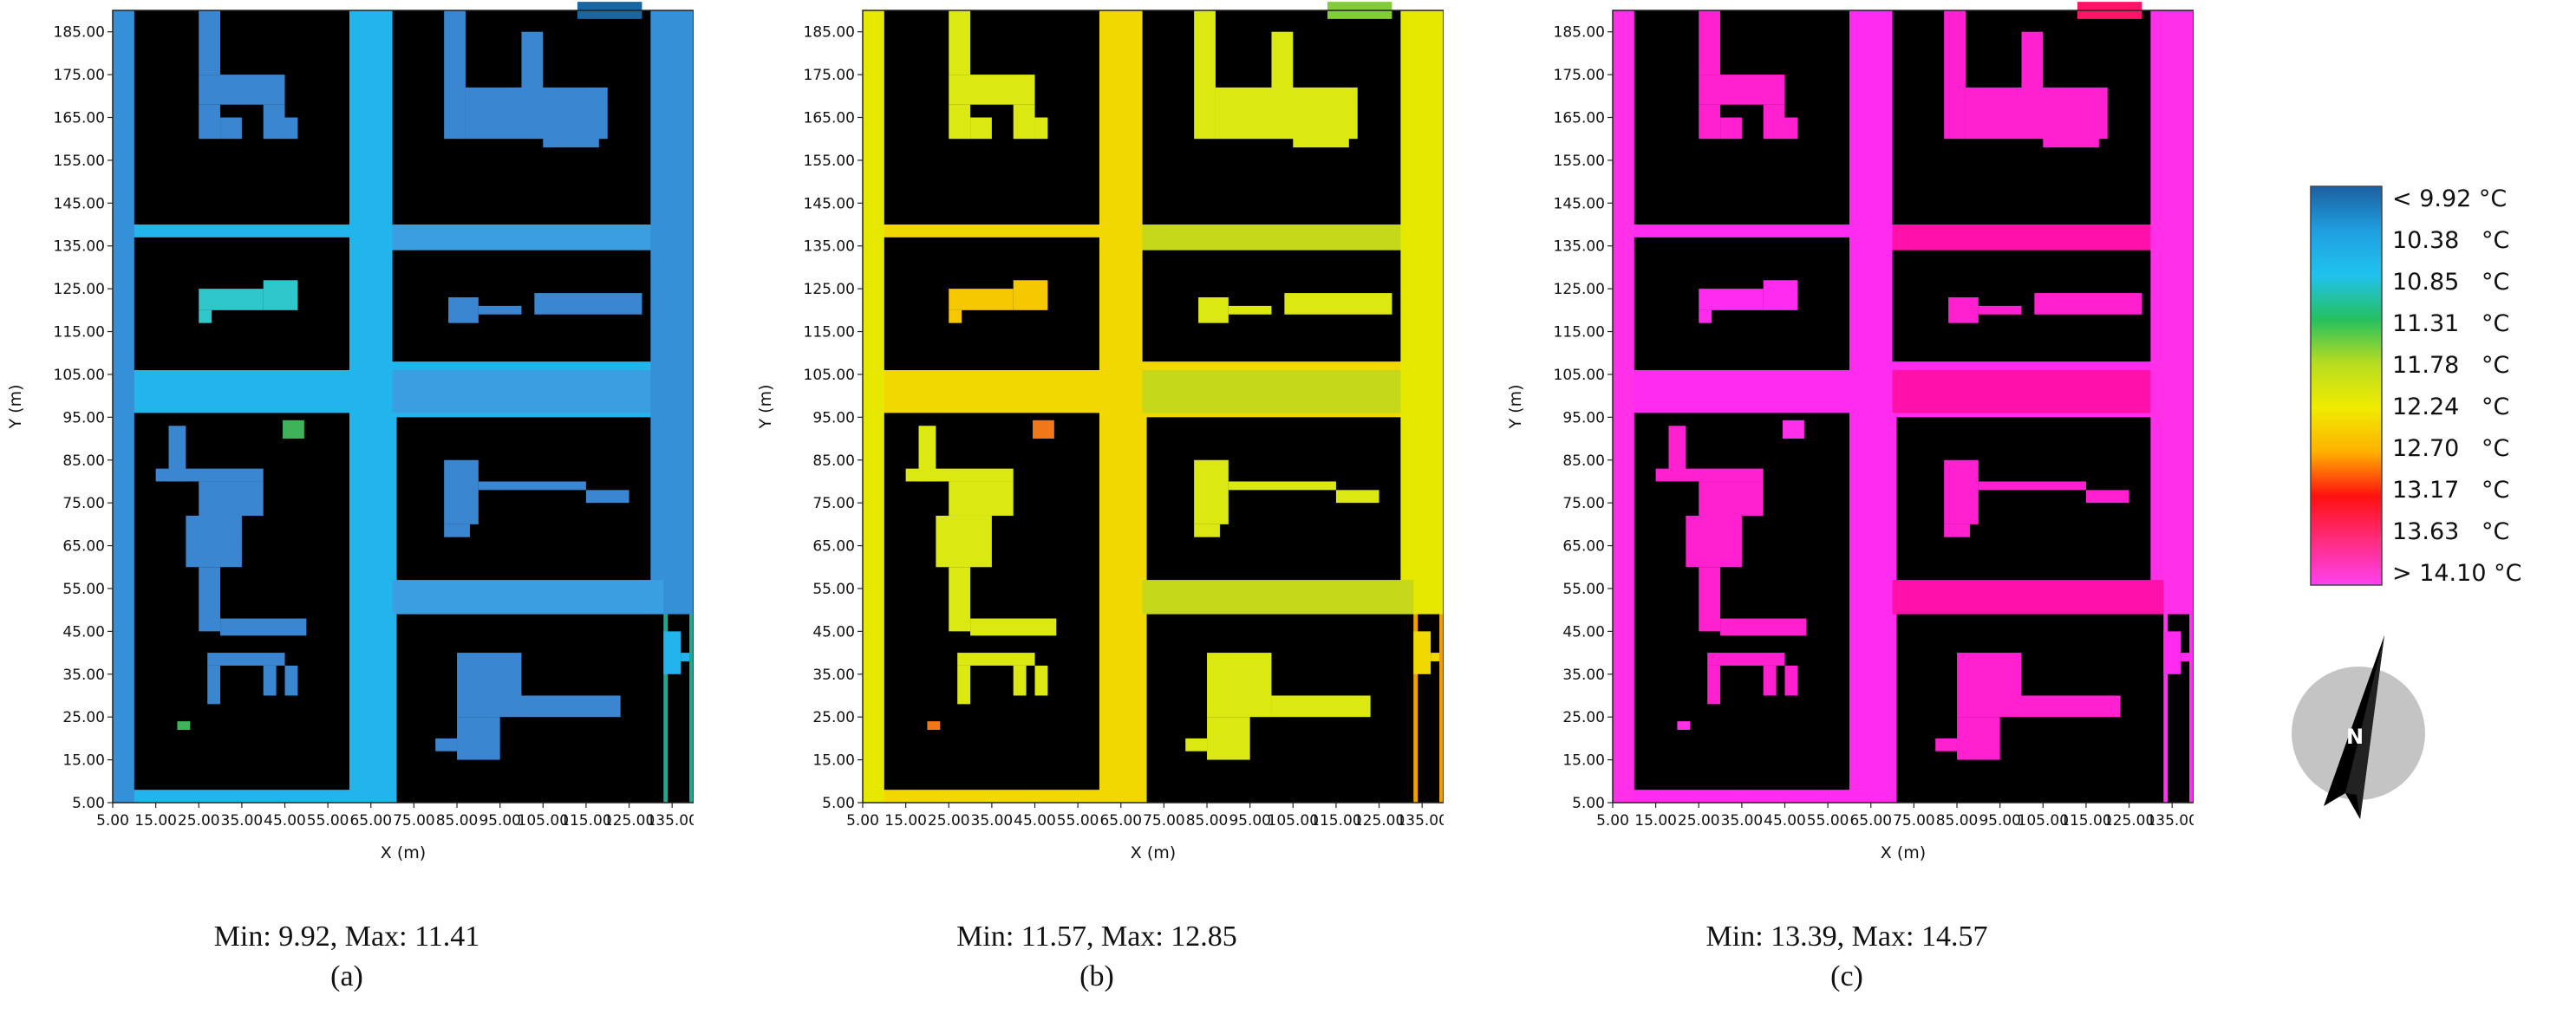 The height and width of the screenshot is (1015, 2576). What do you see at coordinates (1250, 821) in the screenshot?
I see `x-tick-label: 95.00` at bounding box center [1250, 821].